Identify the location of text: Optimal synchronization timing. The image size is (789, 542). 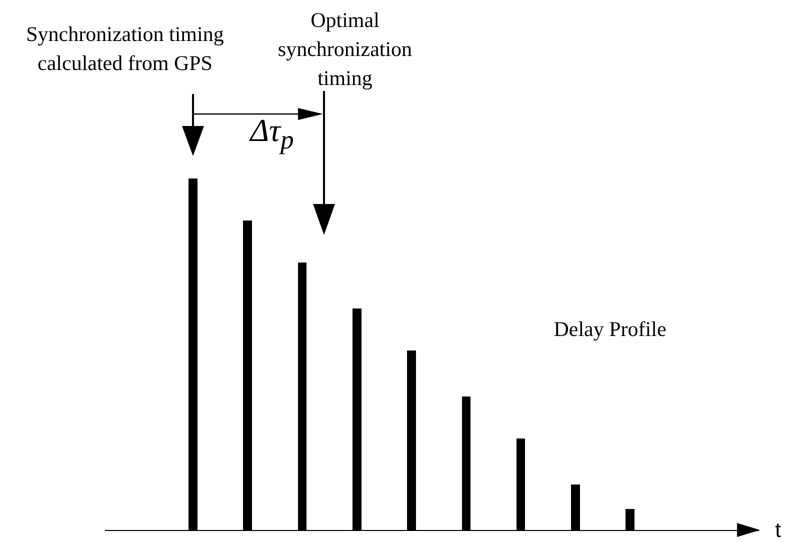
(345, 49).